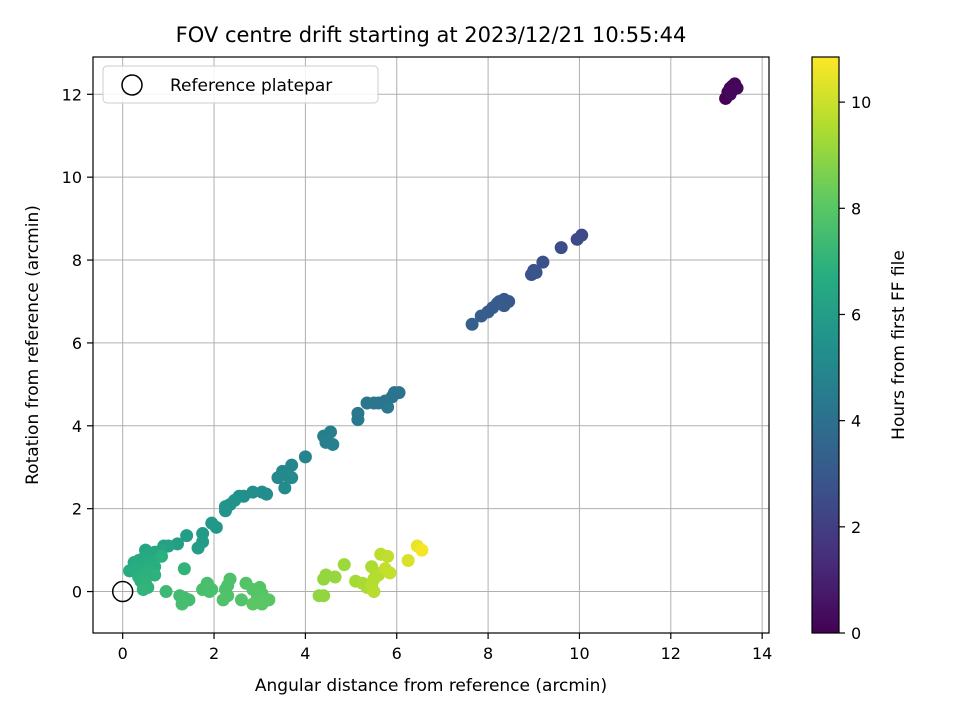 This screenshot has width=960, height=720. I want to click on colorbar-tick-label: 2, so click(856, 527).